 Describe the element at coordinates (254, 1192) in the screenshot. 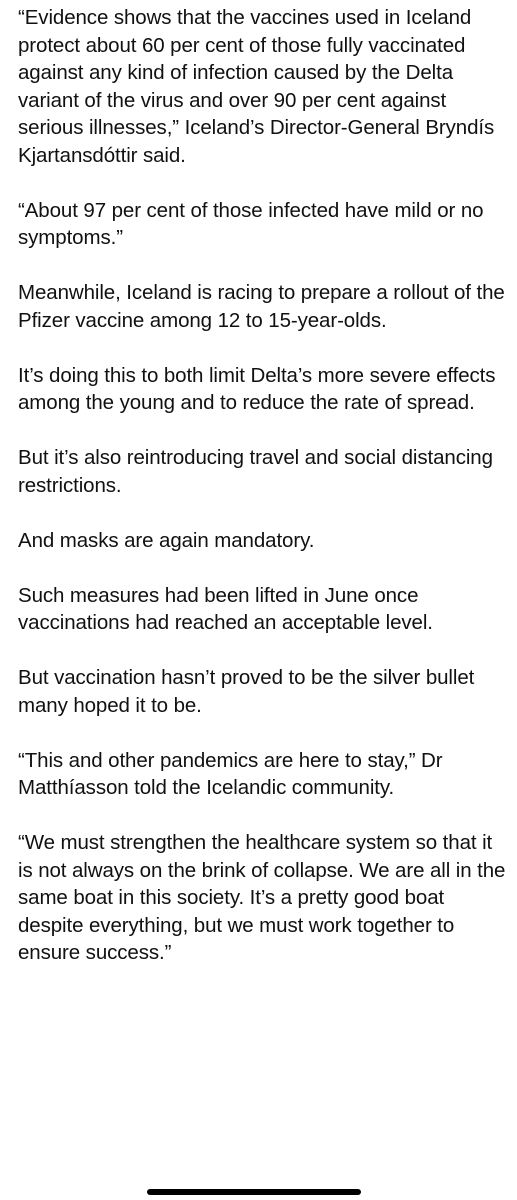

I see `home-indicator` at that location.